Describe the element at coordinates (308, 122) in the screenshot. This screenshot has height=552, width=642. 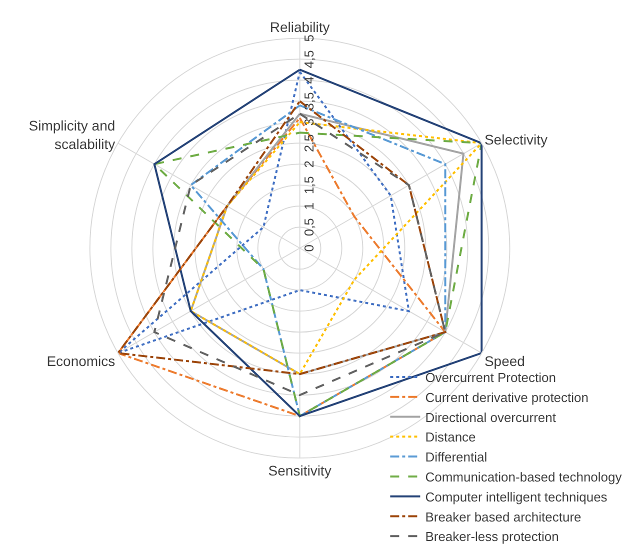
I see `y-tick-label: 3` at that location.